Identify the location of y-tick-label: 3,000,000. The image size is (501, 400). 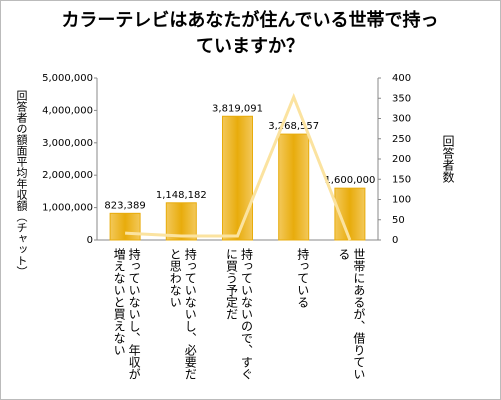
(67, 143).